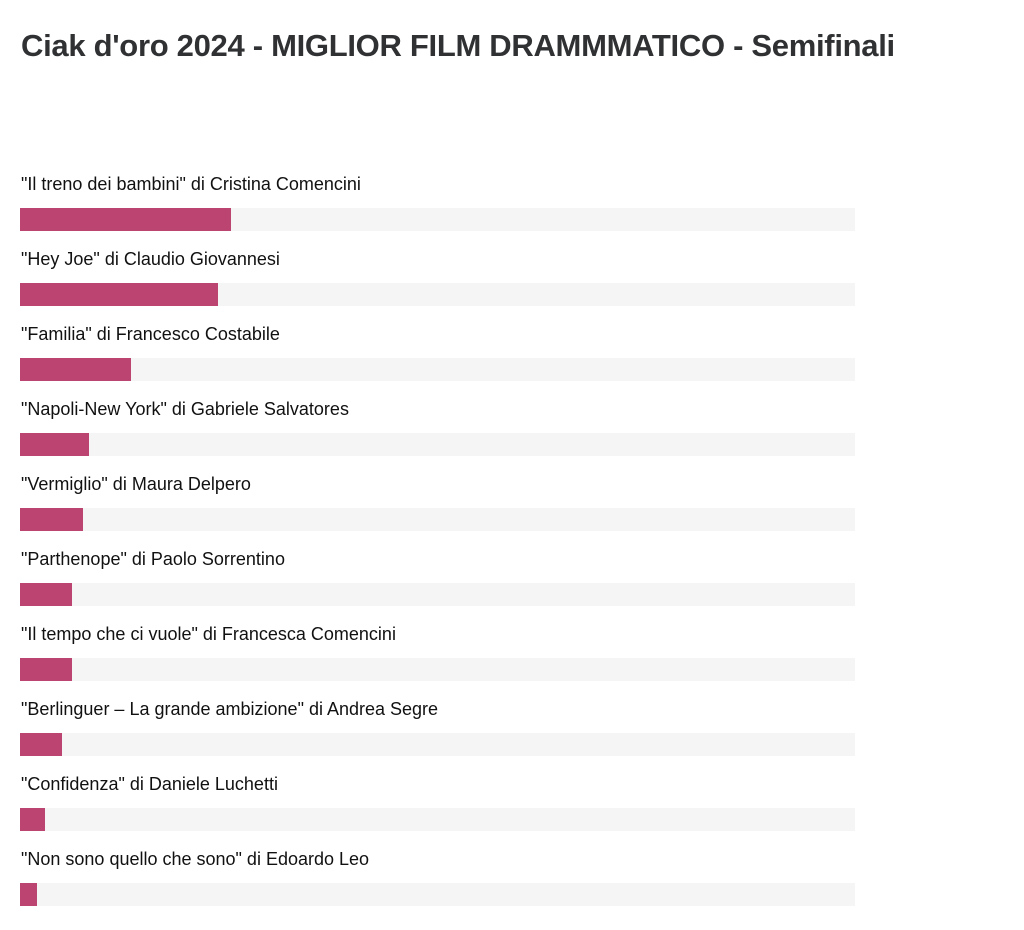  Describe the element at coordinates (185, 409) in the screenshot. I see `poll-option-label: "Napoli-New York" di Gabriele Salvatores` at that location.